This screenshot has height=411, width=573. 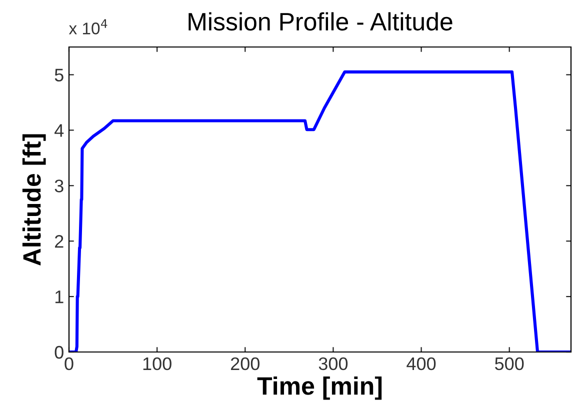 What do you see at coordinates (245, 363) in the screenshot?
I see `x-tick-label: 200` at bounding box center [245, 363].